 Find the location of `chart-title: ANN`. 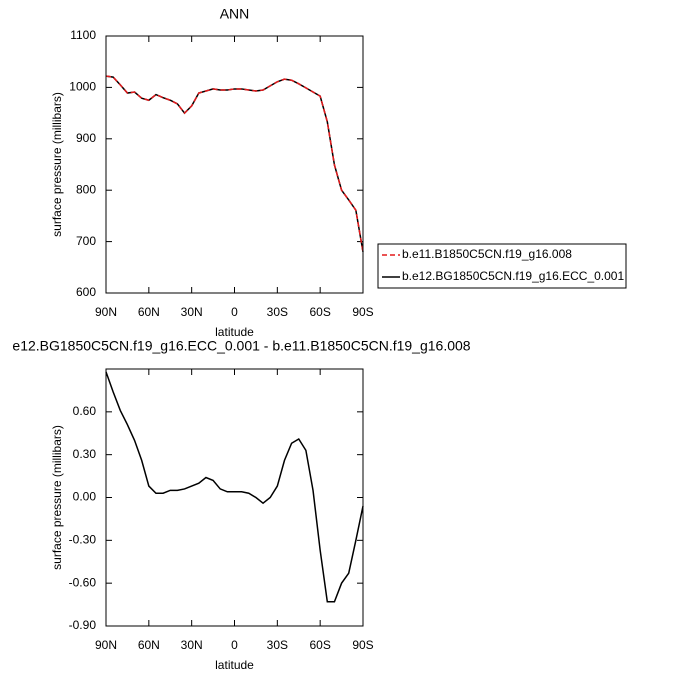

chart-title: ANN is located at coordinates (235, 14).